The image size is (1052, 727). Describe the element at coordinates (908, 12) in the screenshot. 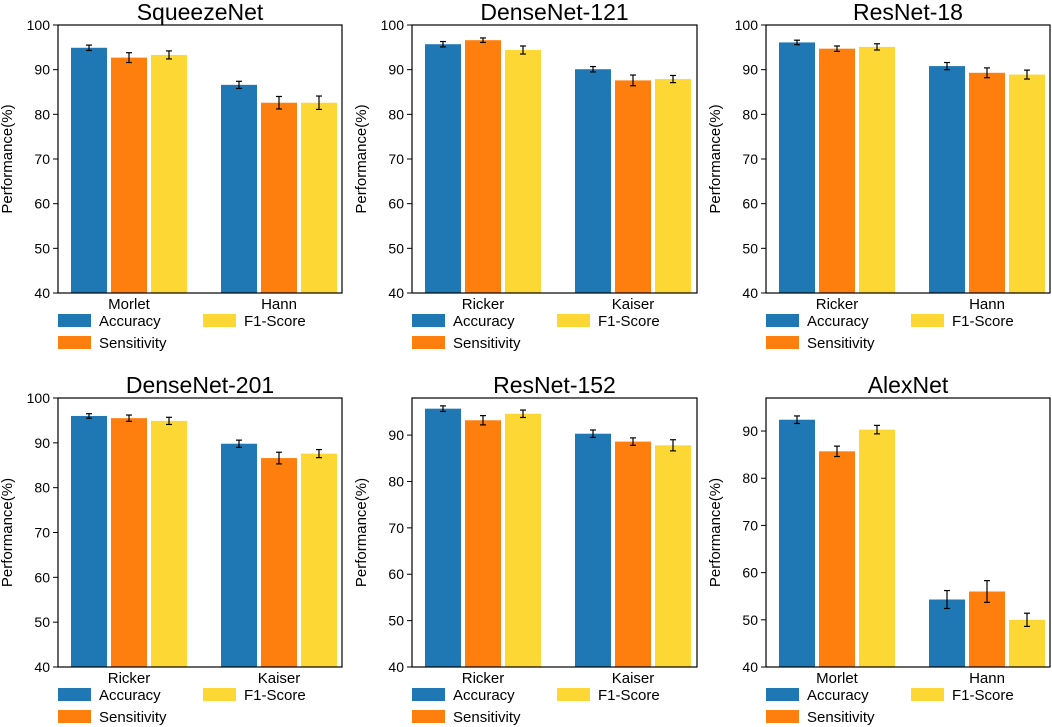

I see `chart-title: ResNet-18` at that location.